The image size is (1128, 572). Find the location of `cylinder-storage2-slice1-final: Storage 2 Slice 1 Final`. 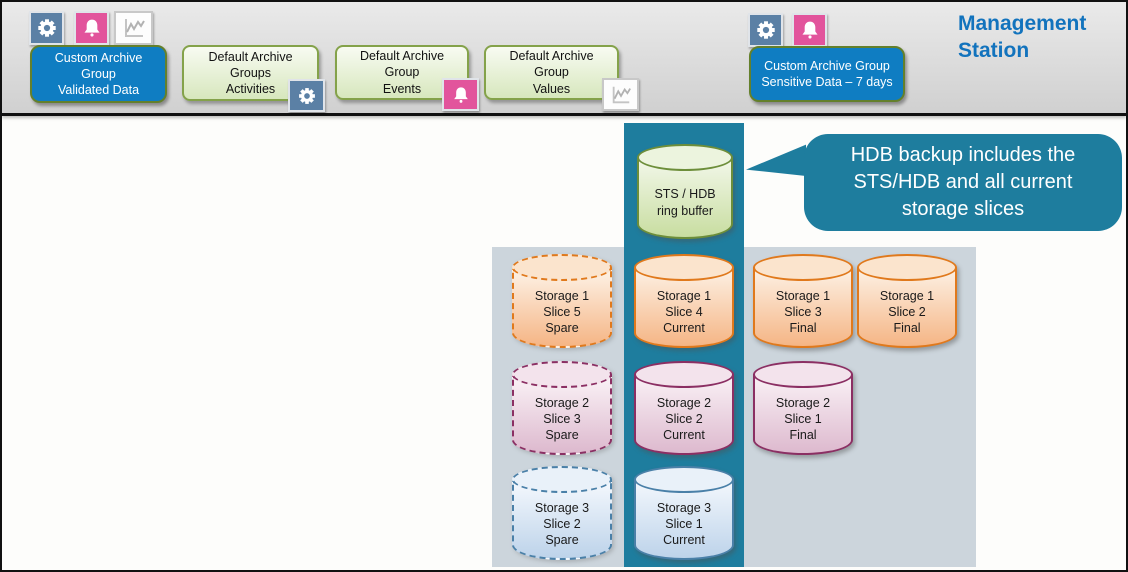

cylinder-storage2-slice1-final: Storage 2 Slice 1 Final is located at coordinates (803, 408).